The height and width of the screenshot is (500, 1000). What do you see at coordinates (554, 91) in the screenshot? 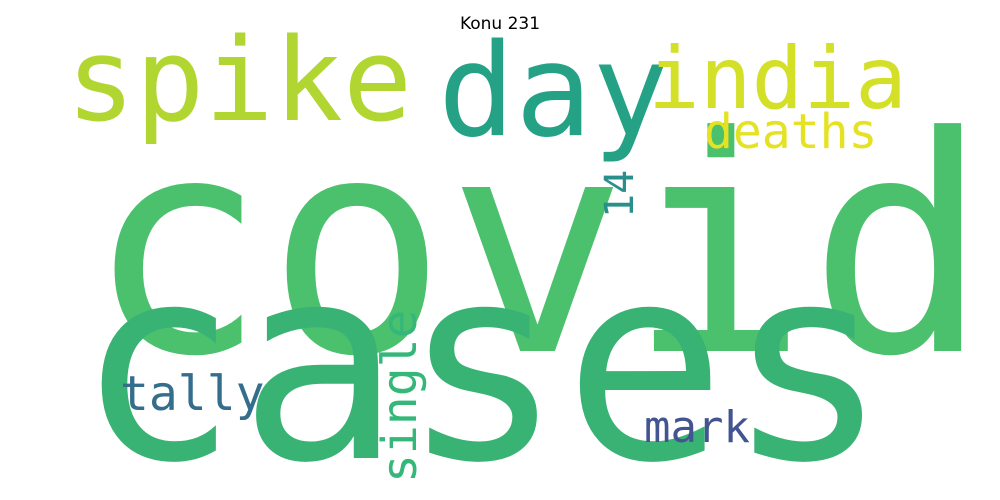
I see `word-day: day` at bounding box center [554, 91].